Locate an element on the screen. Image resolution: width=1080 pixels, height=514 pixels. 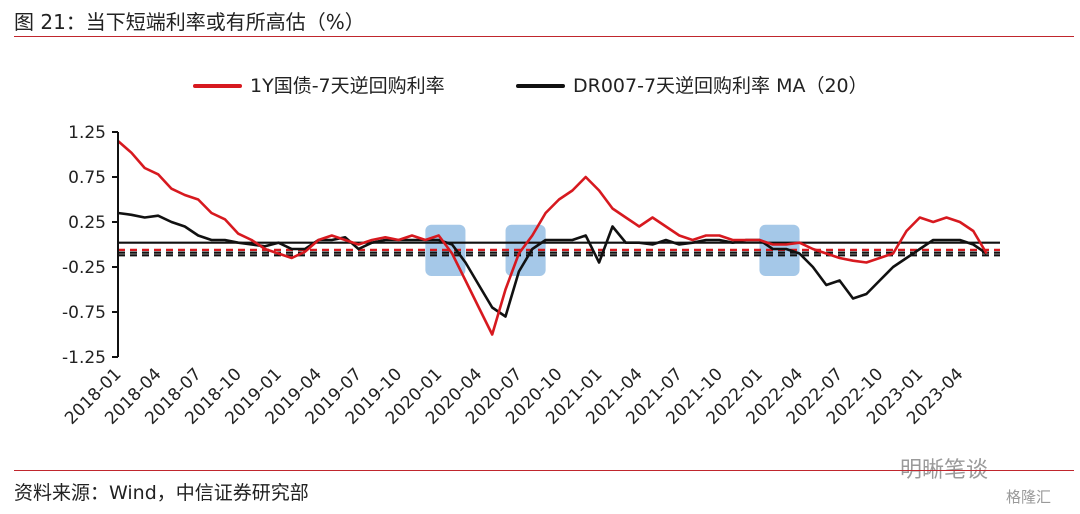
y-tick-label: -1.25 is located at coordinates (84, 358).